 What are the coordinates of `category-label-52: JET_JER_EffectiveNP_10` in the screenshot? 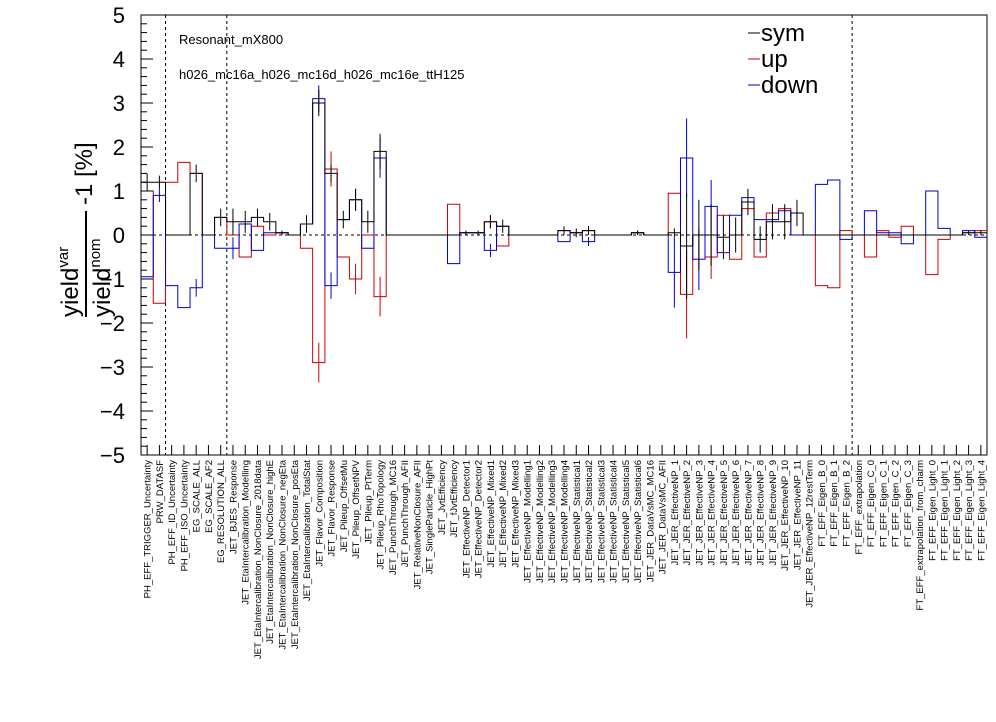 It's located at (785, 515).